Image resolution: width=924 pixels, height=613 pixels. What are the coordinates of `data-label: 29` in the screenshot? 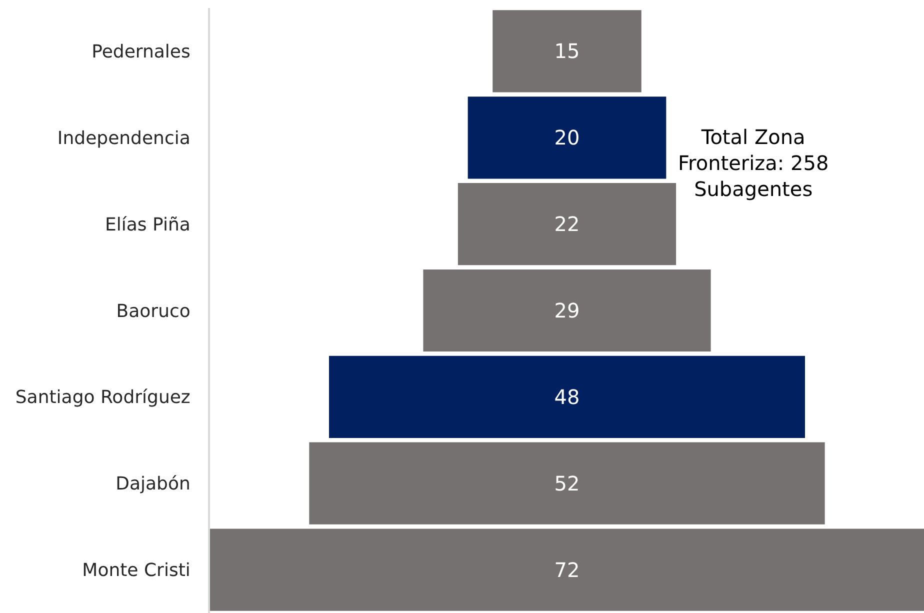 It's located at (567, 310).